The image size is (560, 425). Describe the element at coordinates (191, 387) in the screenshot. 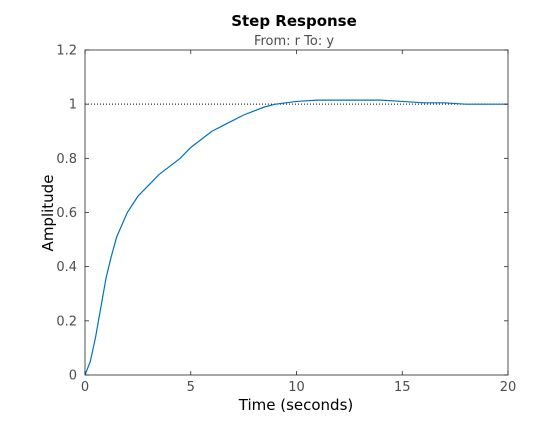

I see `x-tick-label: 5` at that location.